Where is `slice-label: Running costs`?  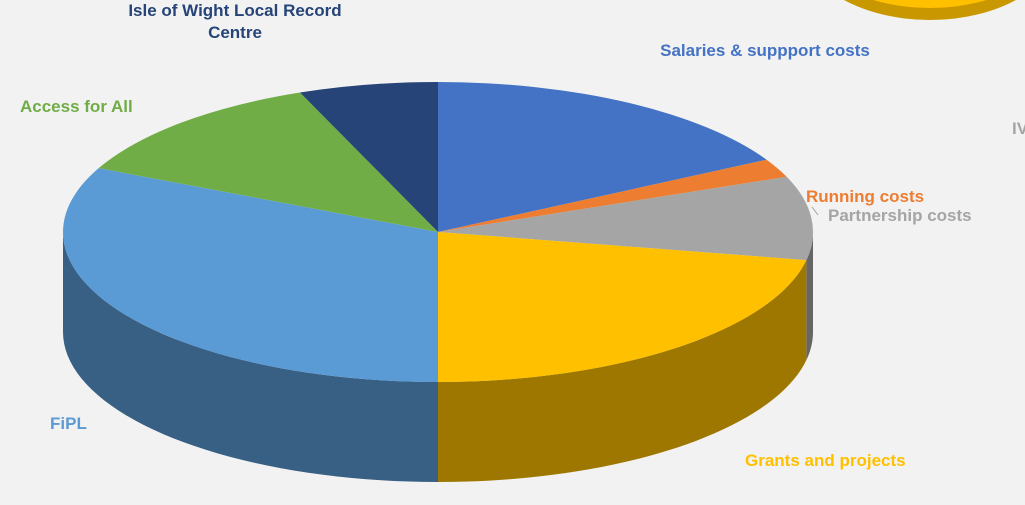 slice-label: Running costs is located at coordinates (865, 196).